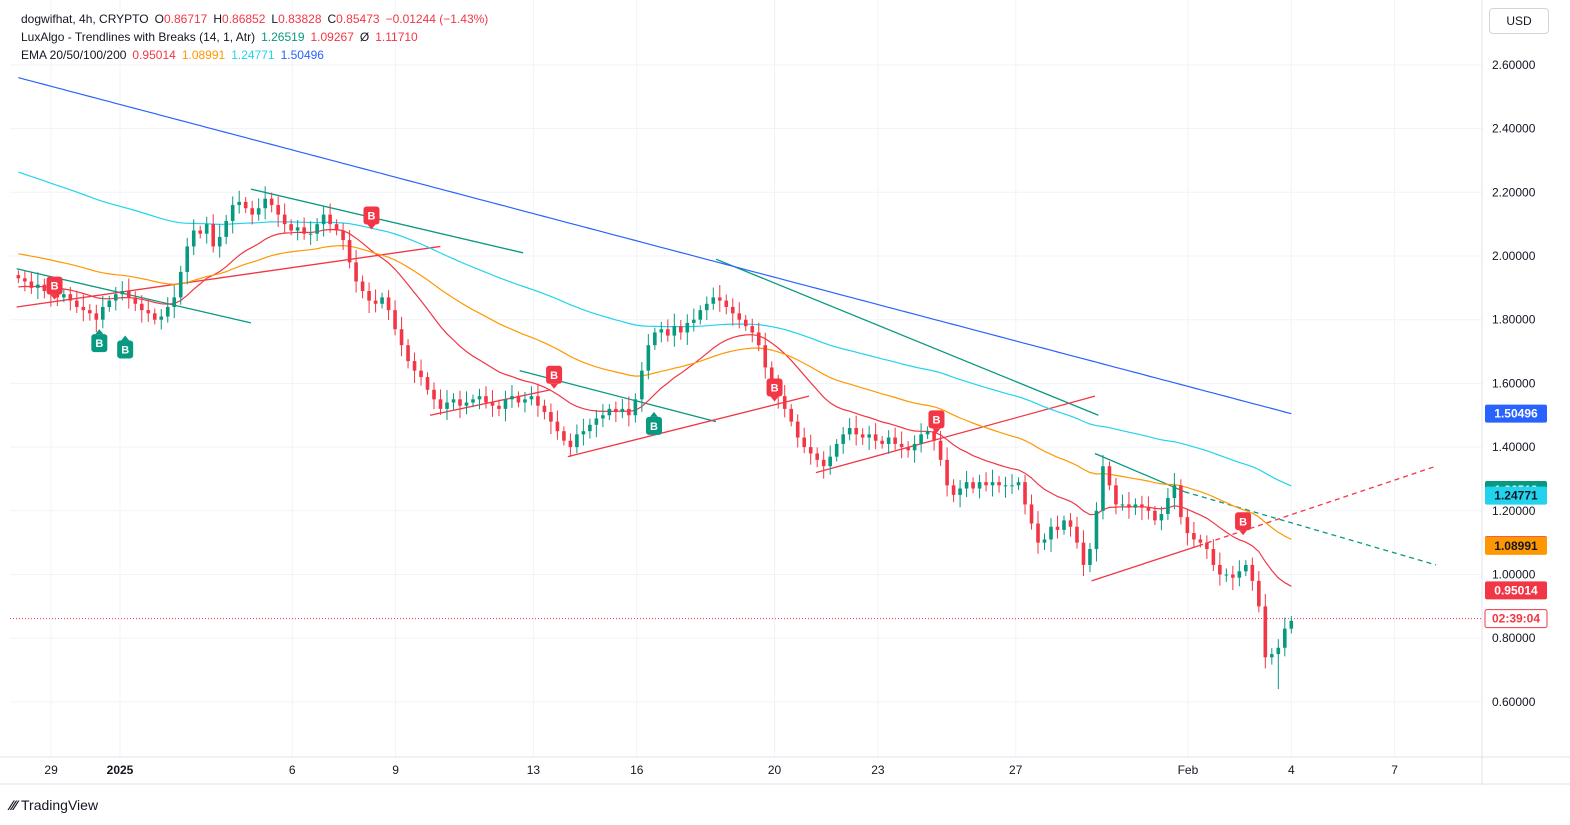 This screenshot has height=825, width=1570. I want to click on tradingview-logo-icon: ⁄⁄⁄, so click(14, 805).